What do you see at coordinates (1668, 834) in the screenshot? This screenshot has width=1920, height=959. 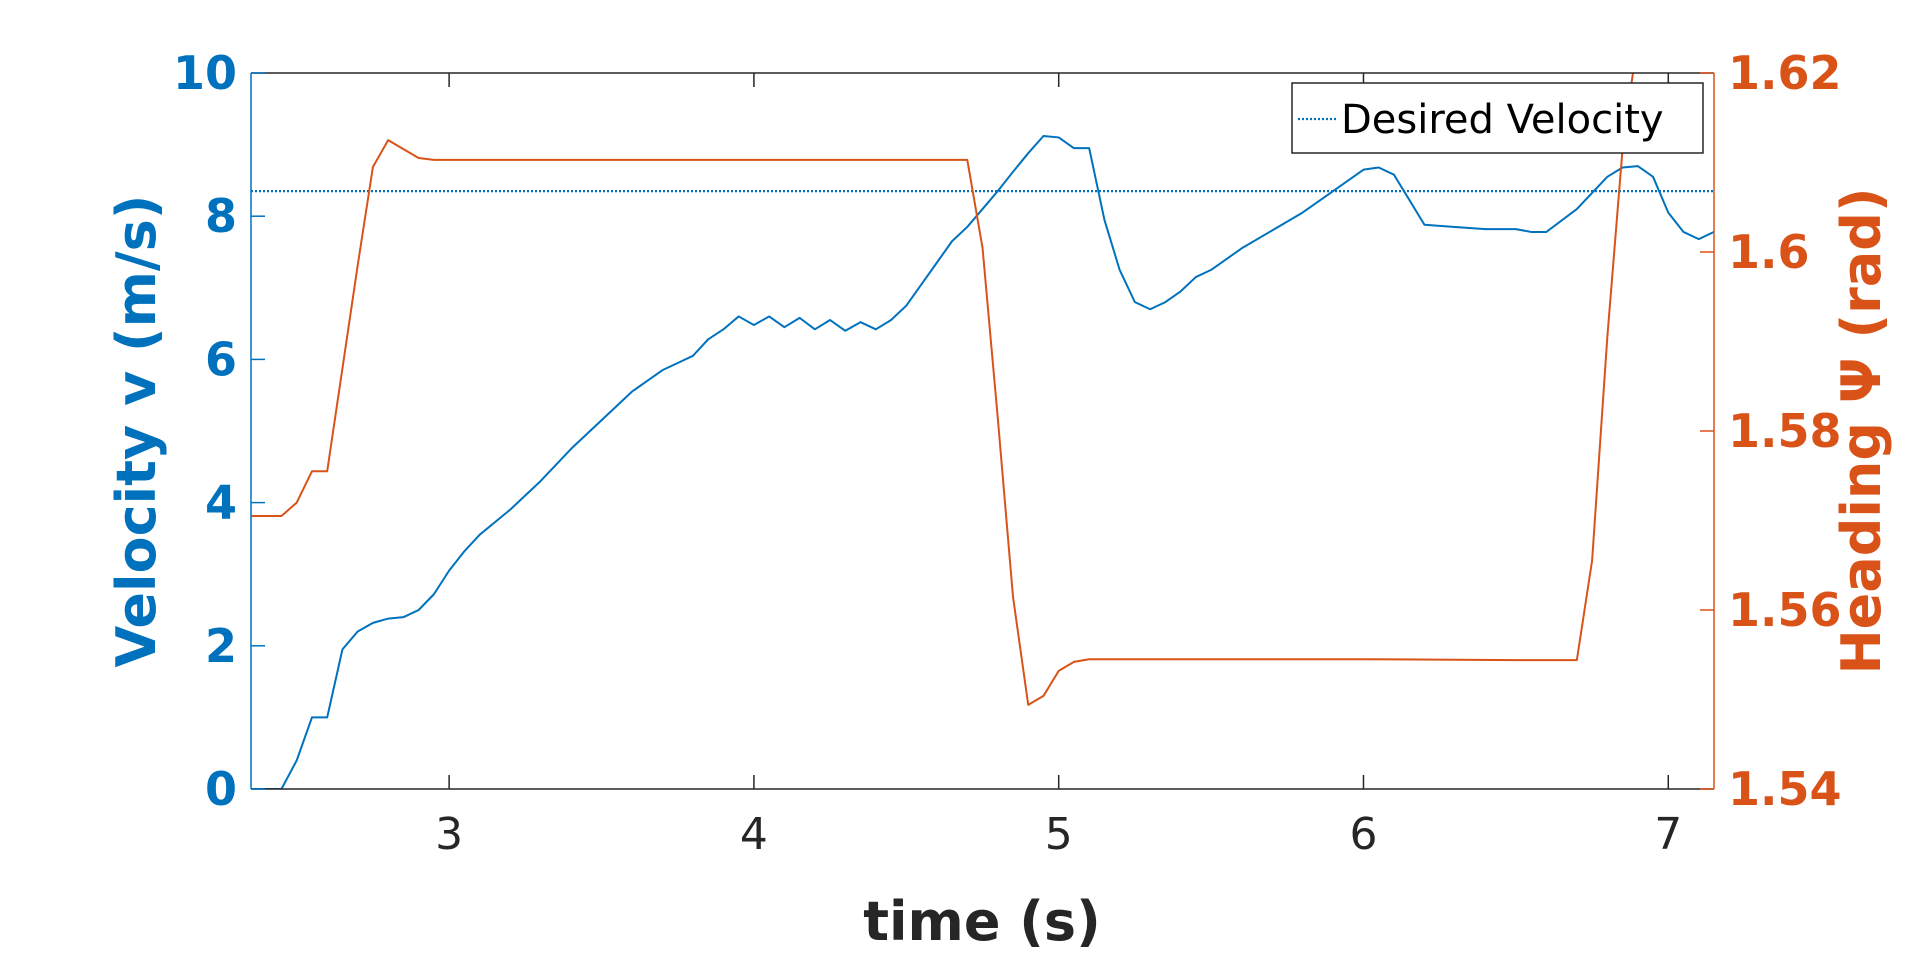 I see `x-tick-label: 7` at bounding box center [1668, 834].